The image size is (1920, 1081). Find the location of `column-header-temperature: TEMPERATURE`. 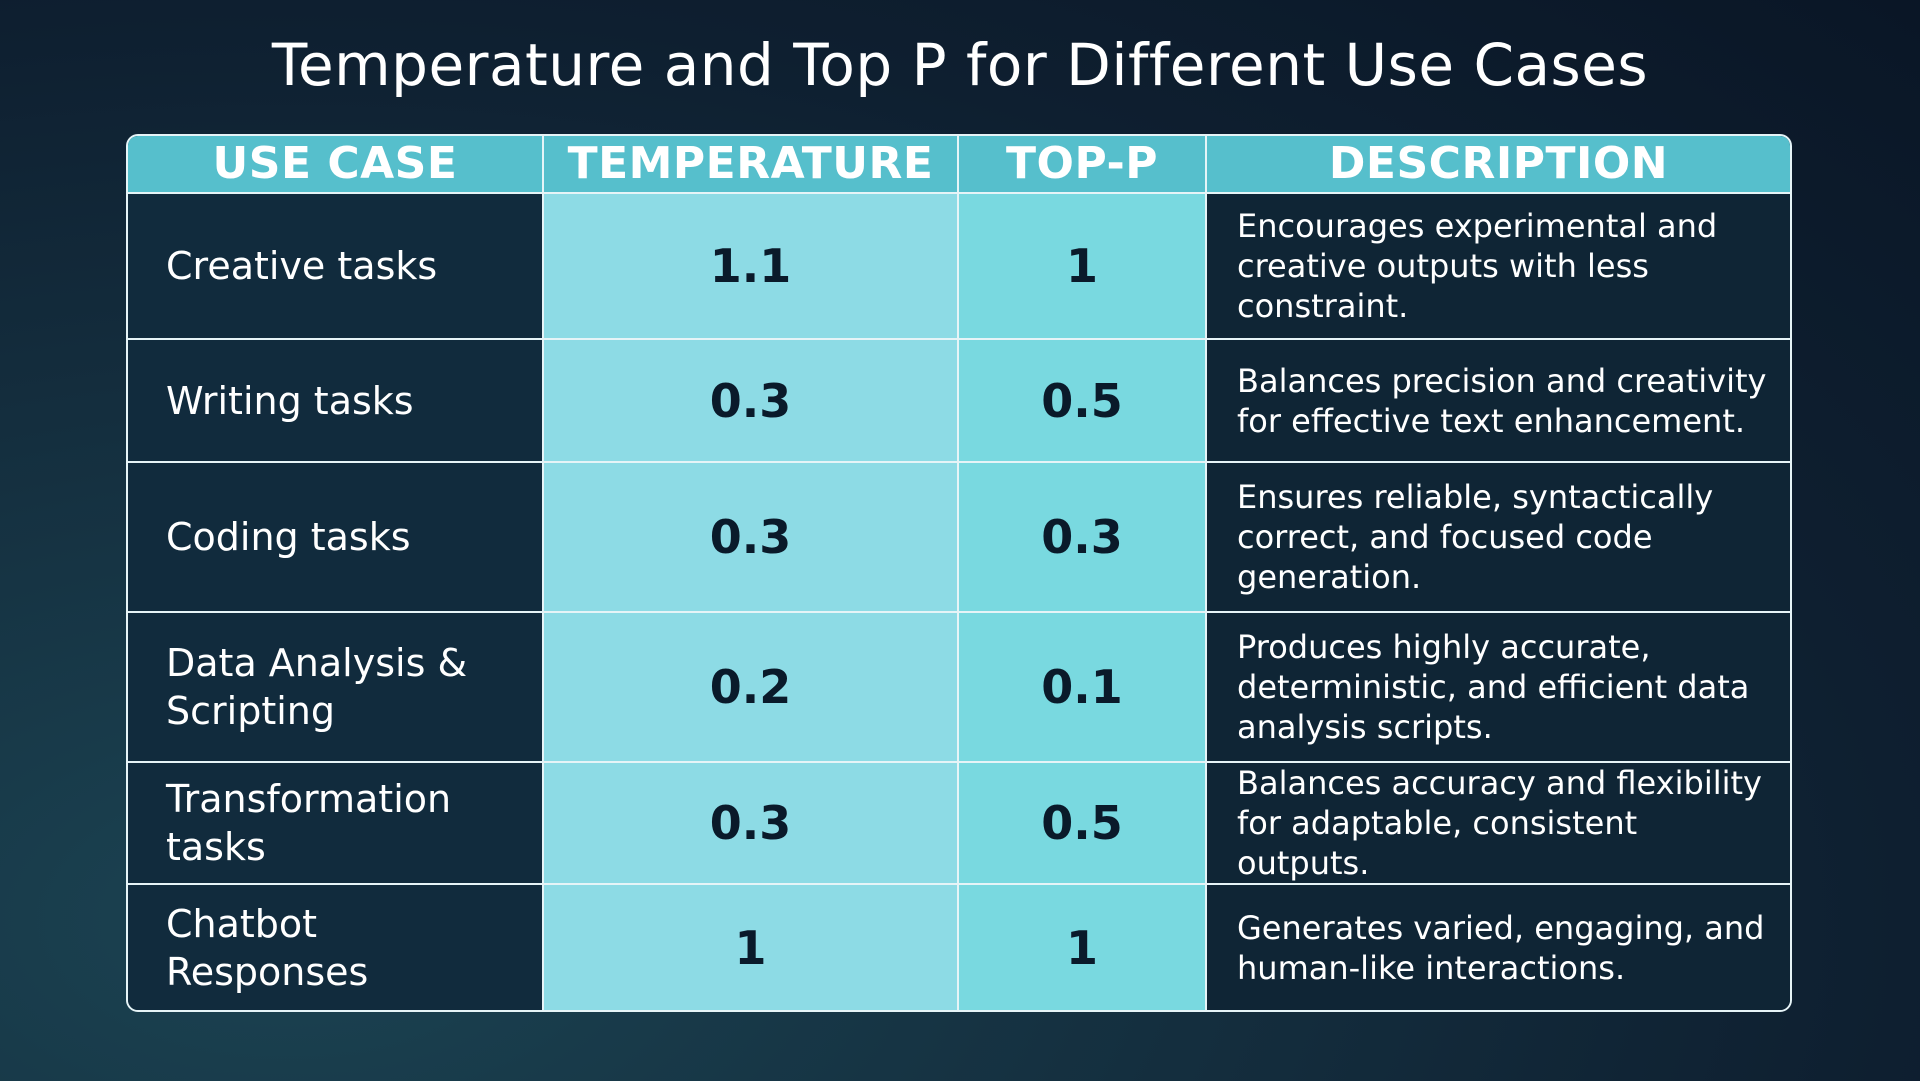

column-header-temperature: TEMPERATURE is located at coordinates (751, 165).